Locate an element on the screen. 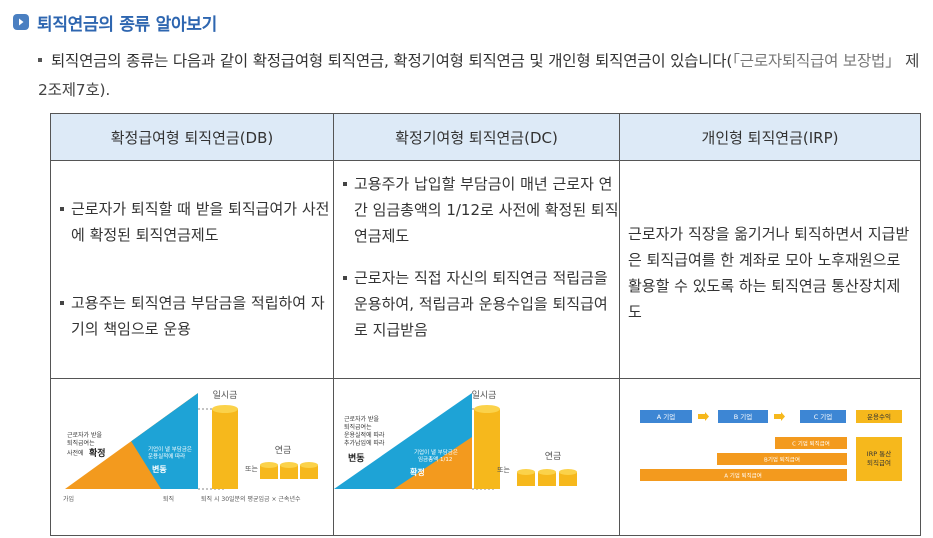 The image size is (933, 538). company-b-box is located at coordinates (743, 416).